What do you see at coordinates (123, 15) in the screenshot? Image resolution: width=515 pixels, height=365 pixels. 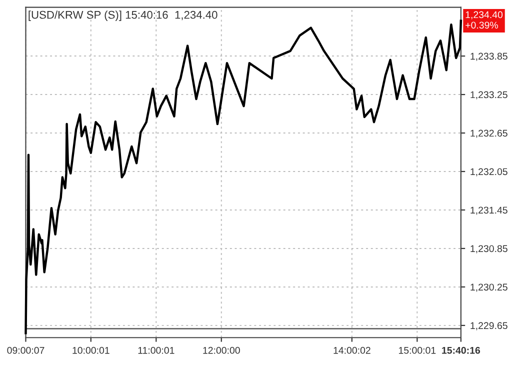 I see `chart-title: [USD/KRW SP (S)] 15:40:16 1,234.40` at bounding box center [123, 15].